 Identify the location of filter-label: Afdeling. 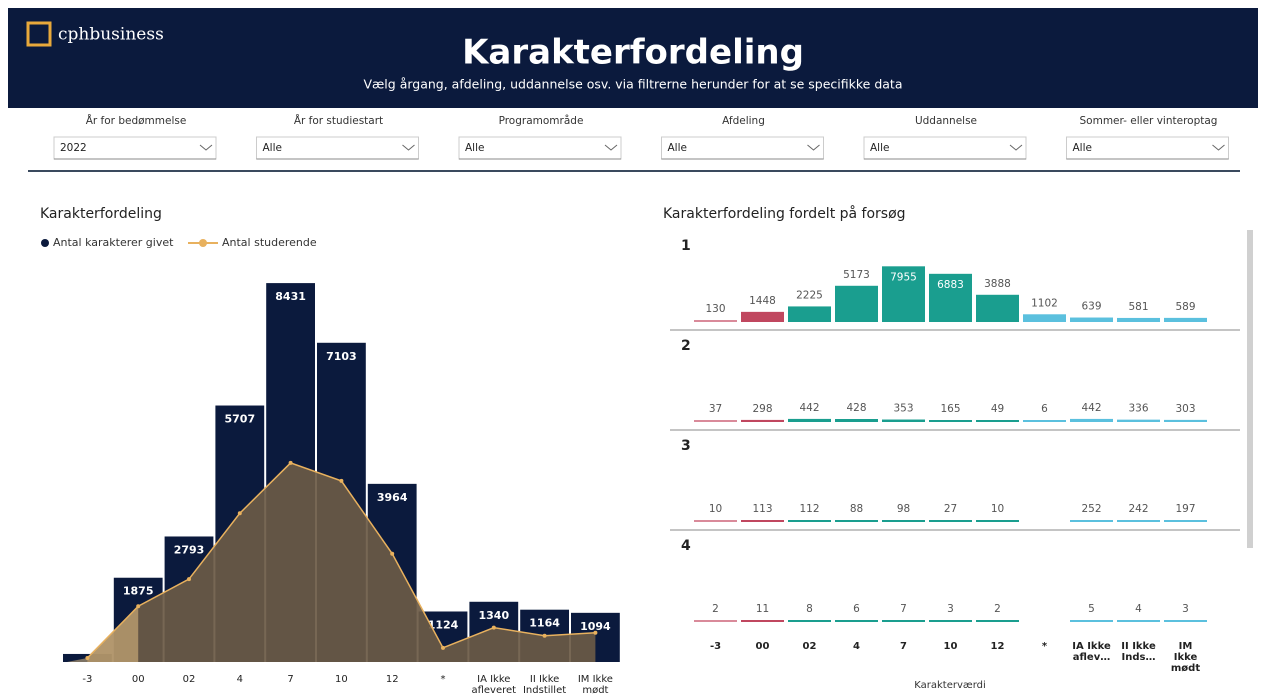
(743, 121).